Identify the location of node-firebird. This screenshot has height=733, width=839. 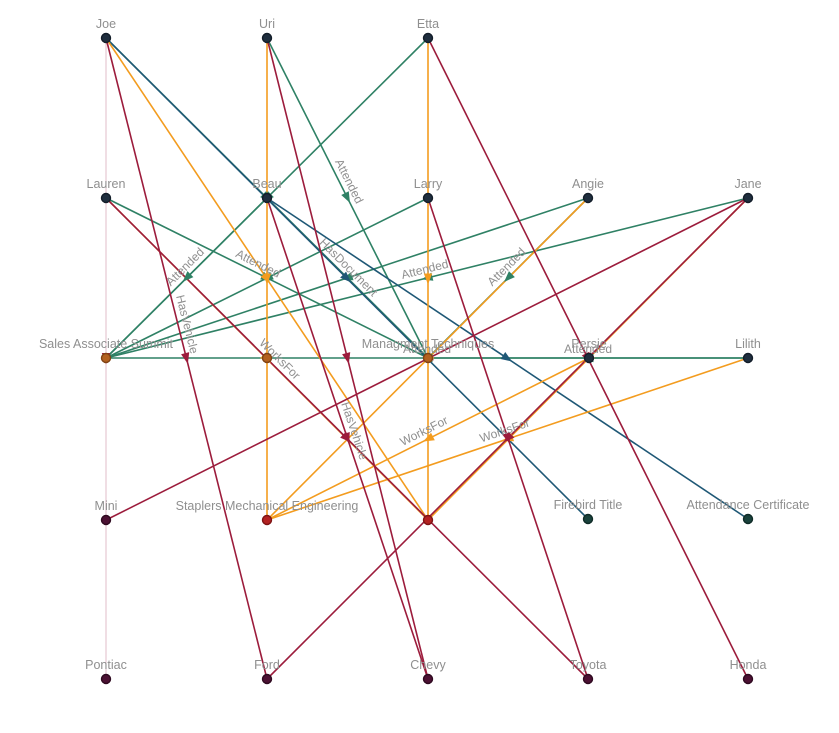
(588, 519).